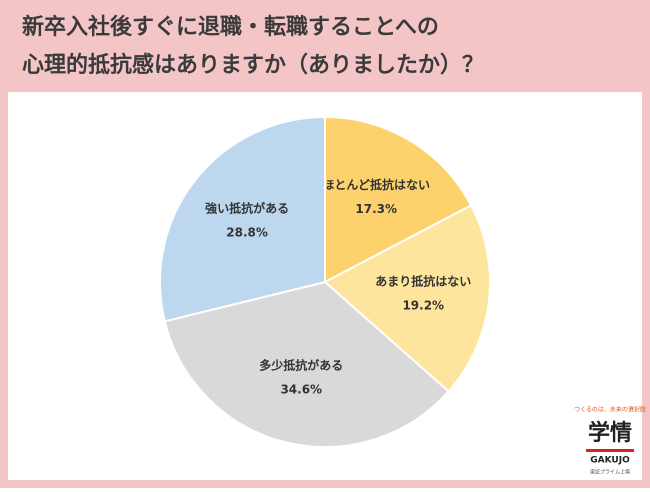 The image size is (650, 492). I want to click on slice-label: ほとんど抵抗はない, so click(376, 184).